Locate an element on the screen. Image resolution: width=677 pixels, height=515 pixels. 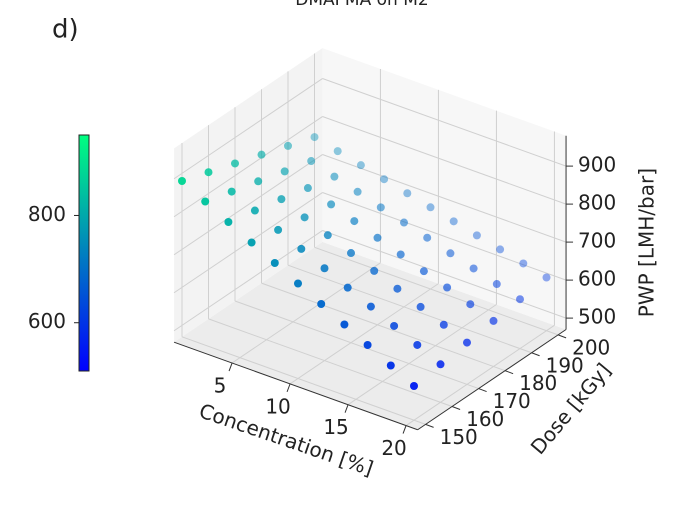
left-pane is located at coordinates (248, 195).